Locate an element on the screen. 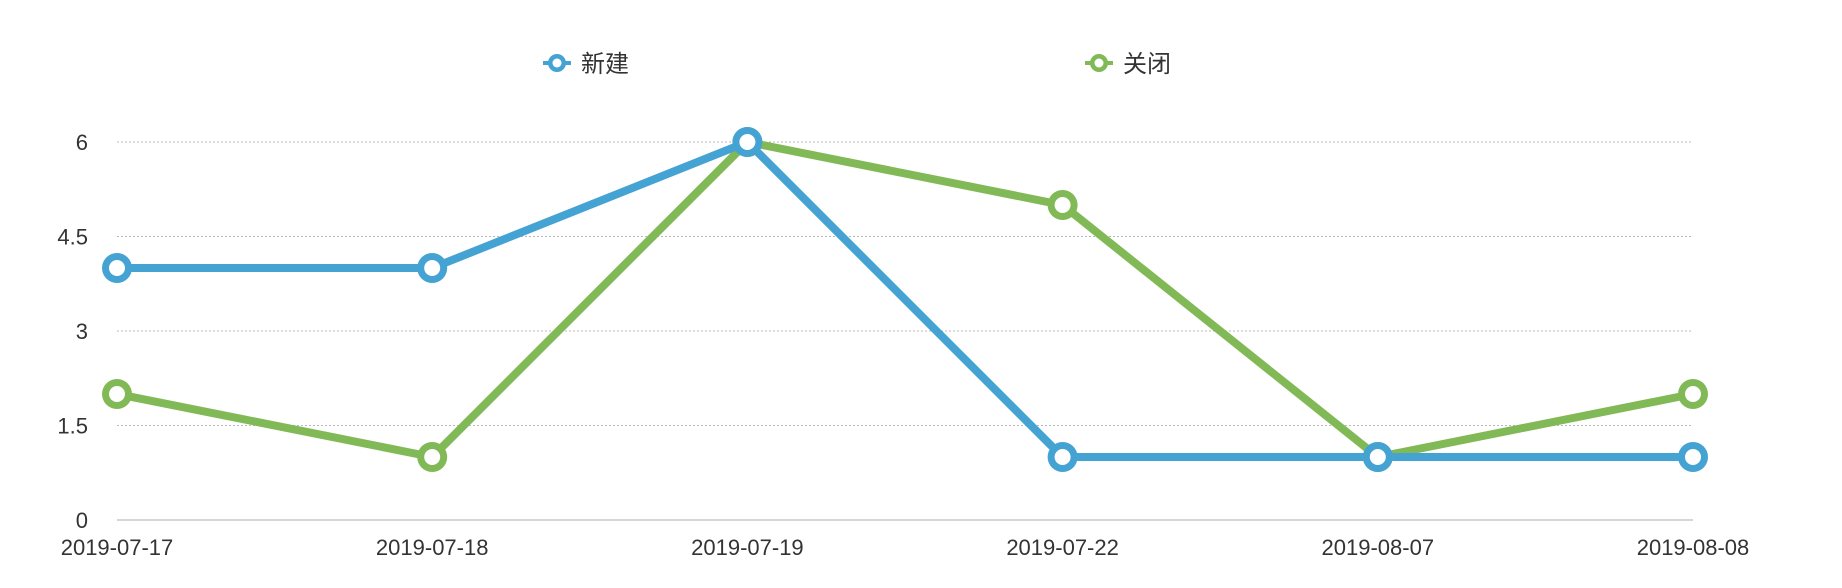  y-tick-label: 1.5 is located at coordinates (72, 426).